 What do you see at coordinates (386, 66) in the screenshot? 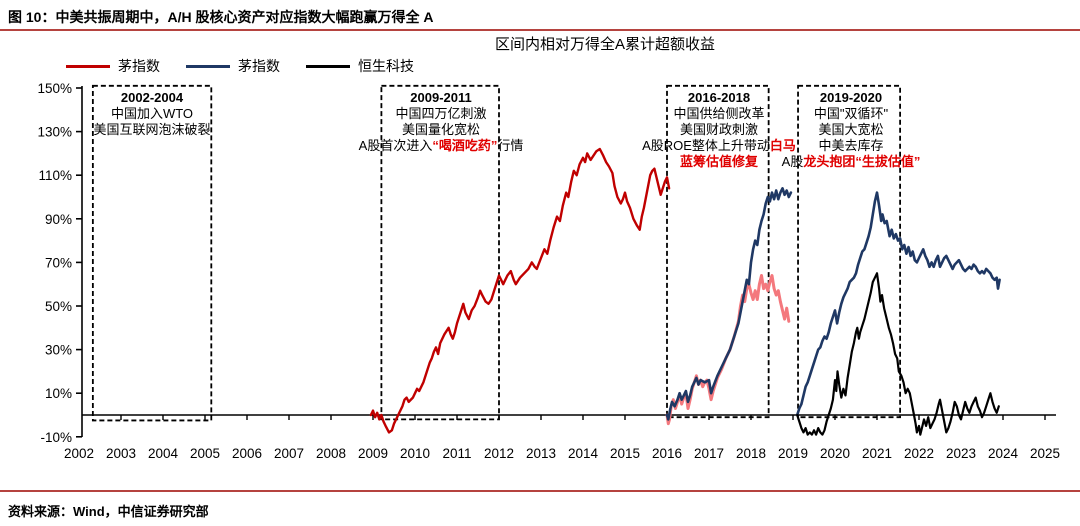
I see `legend-label: 恒生科技` at bounding box center [386, 66].